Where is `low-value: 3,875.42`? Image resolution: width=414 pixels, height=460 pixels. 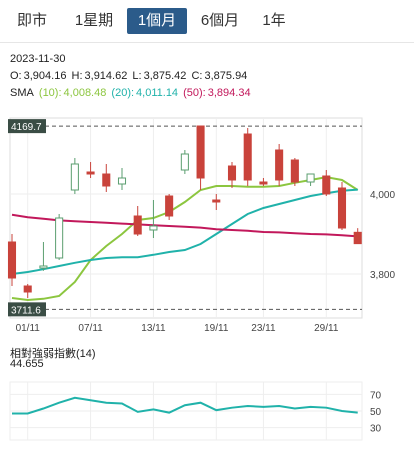
low-value: 3,875.42 is located at coordinates (165, 76).